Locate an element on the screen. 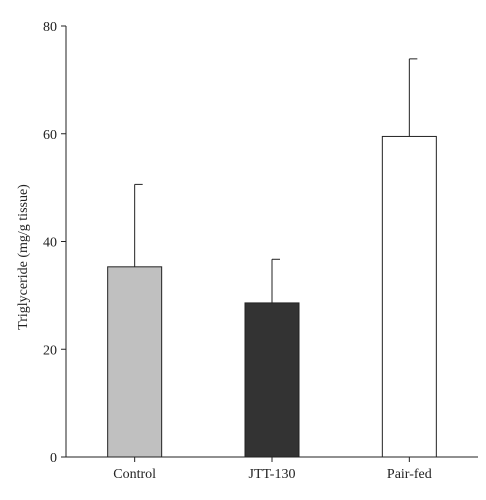 This screenshot has height=500, width=486. x-axis: Control JTT-130 Pair-fed is located at coordinates (272, 469).